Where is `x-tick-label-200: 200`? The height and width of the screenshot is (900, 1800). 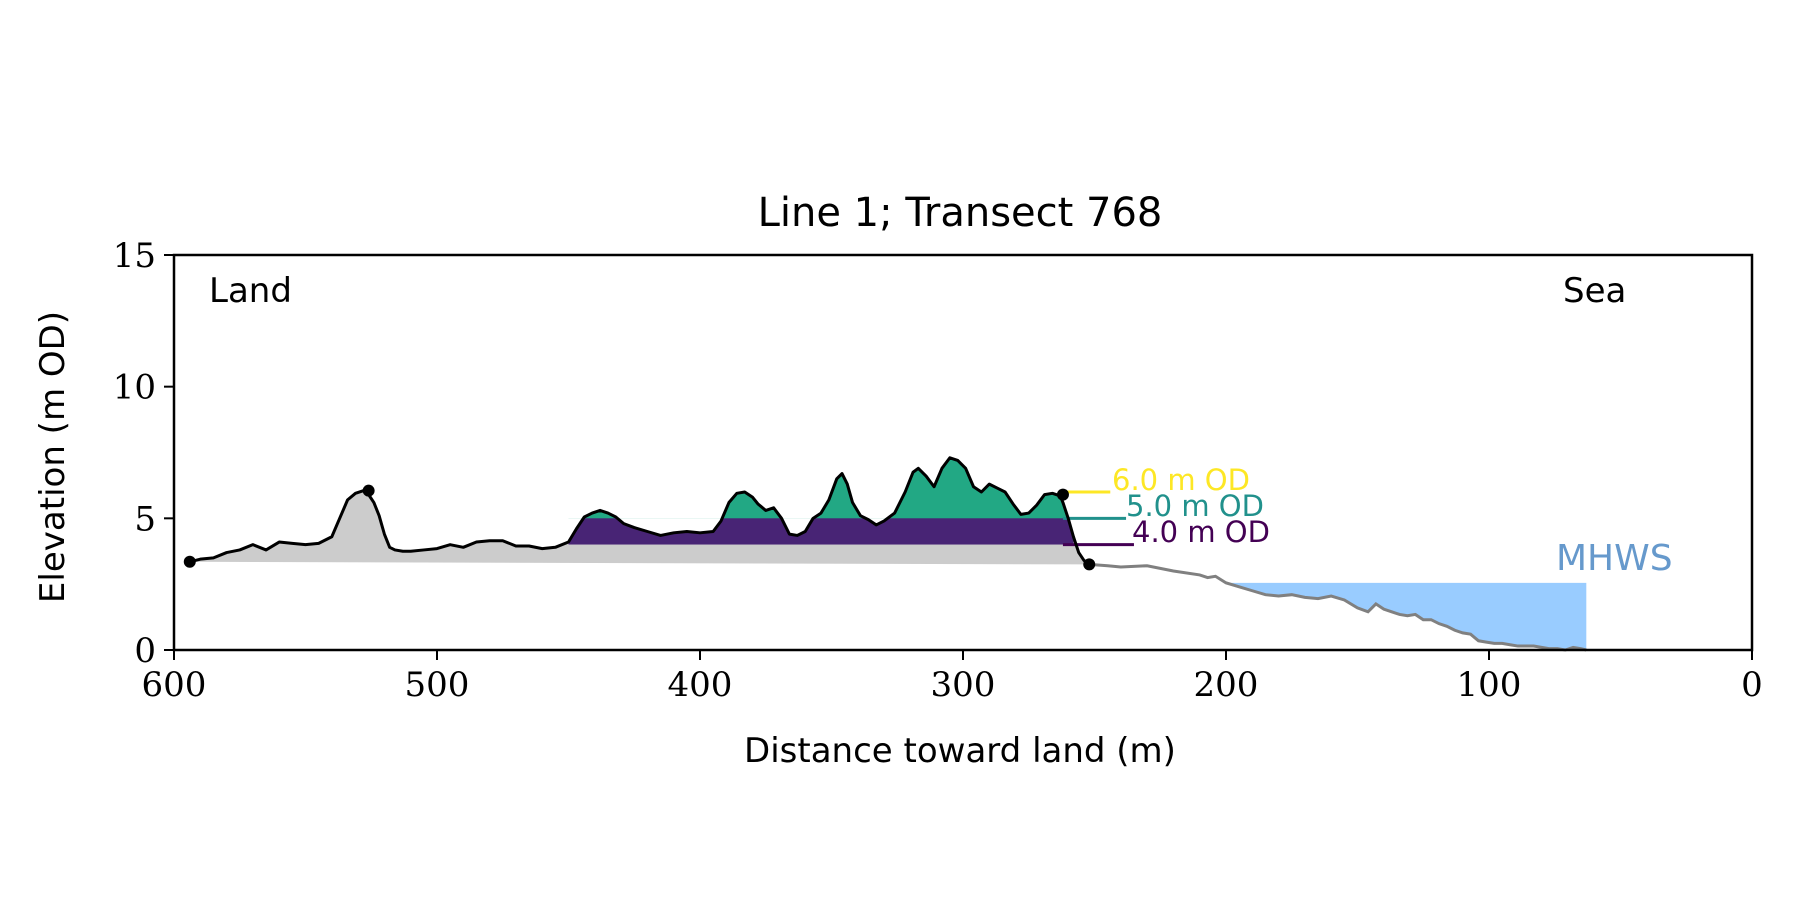
x-tick-label-200: 200 is located at coordinates (1226, 685).